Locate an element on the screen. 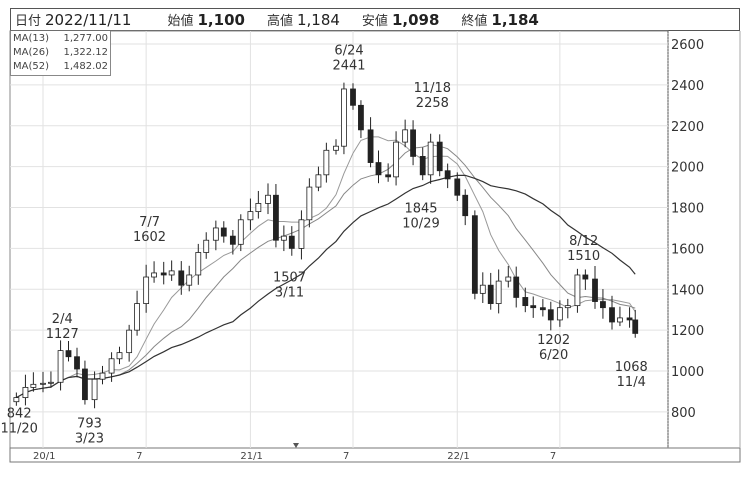 This screenshot has width=750, height=480. open-value: 1,100 is located at coordinates (221, 19).